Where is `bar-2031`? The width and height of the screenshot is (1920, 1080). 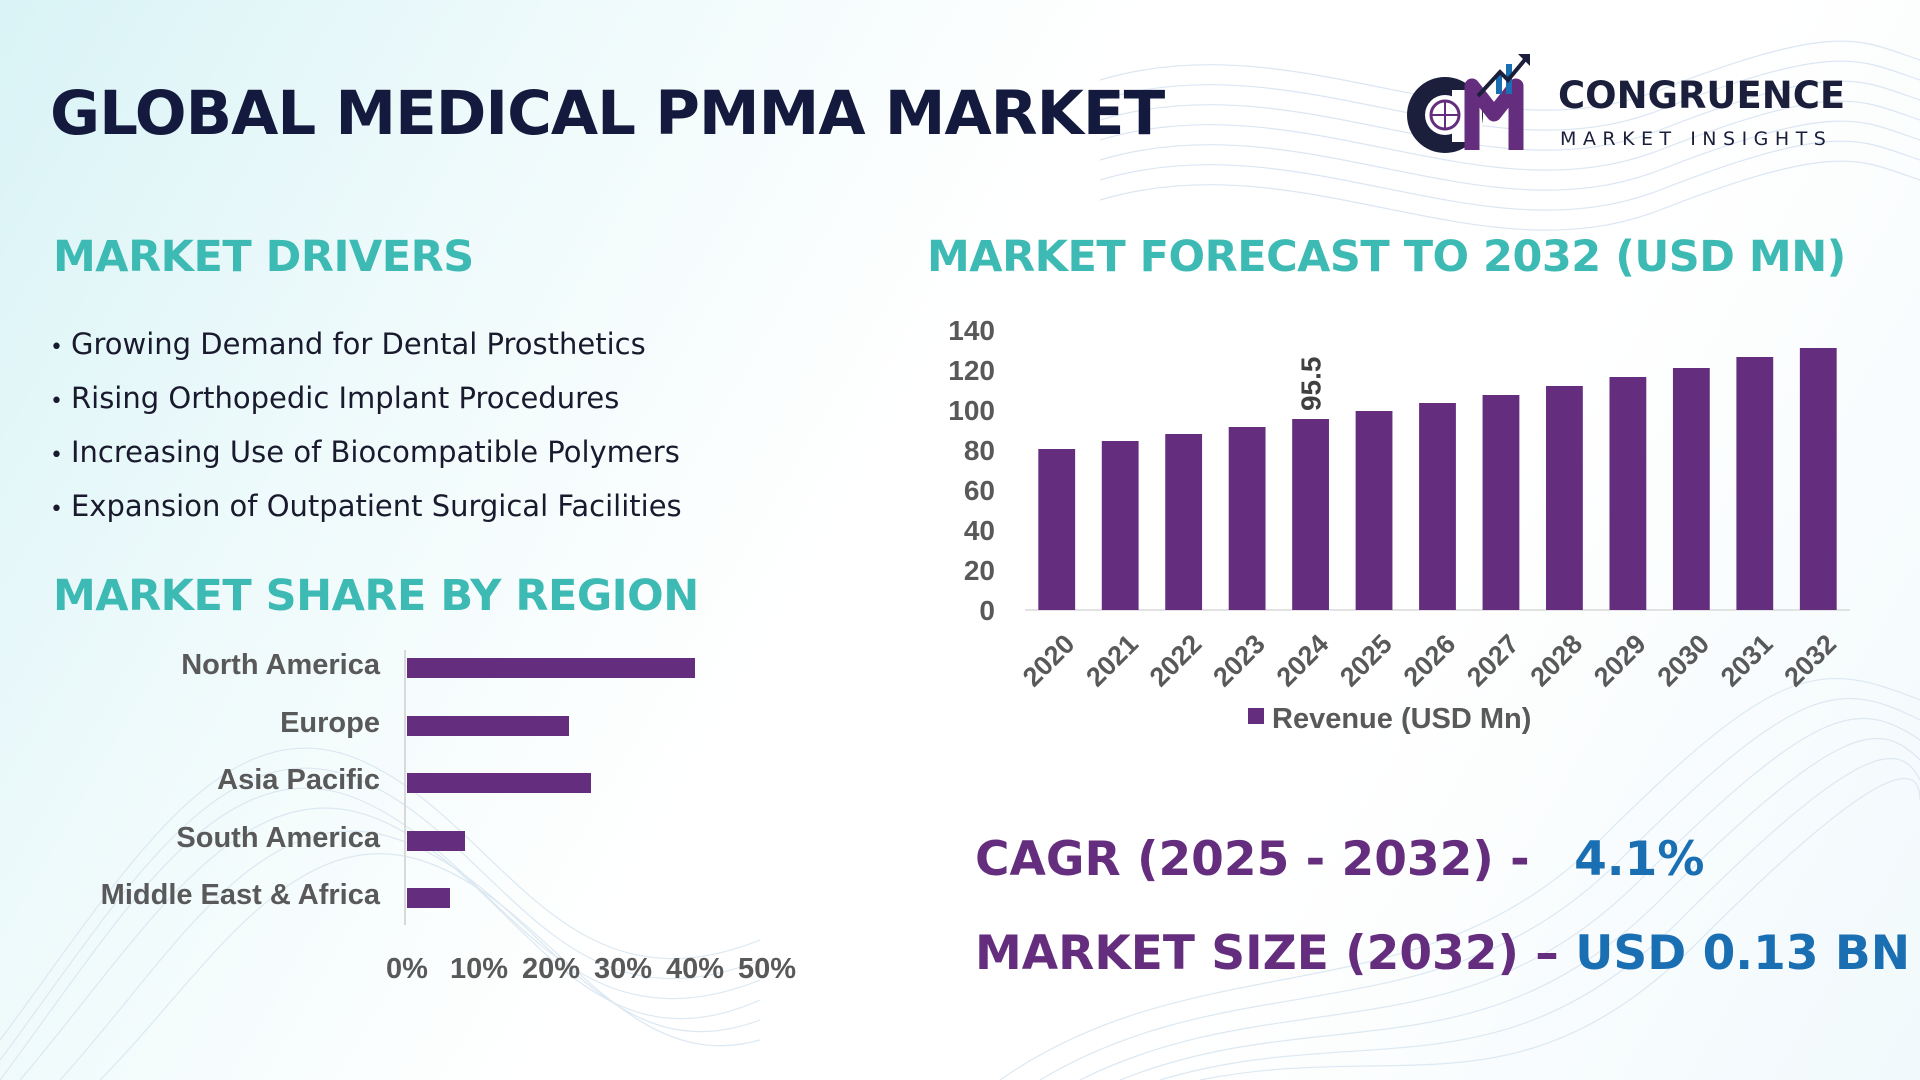
bar-2031 is located at coordinates (1755, 483).